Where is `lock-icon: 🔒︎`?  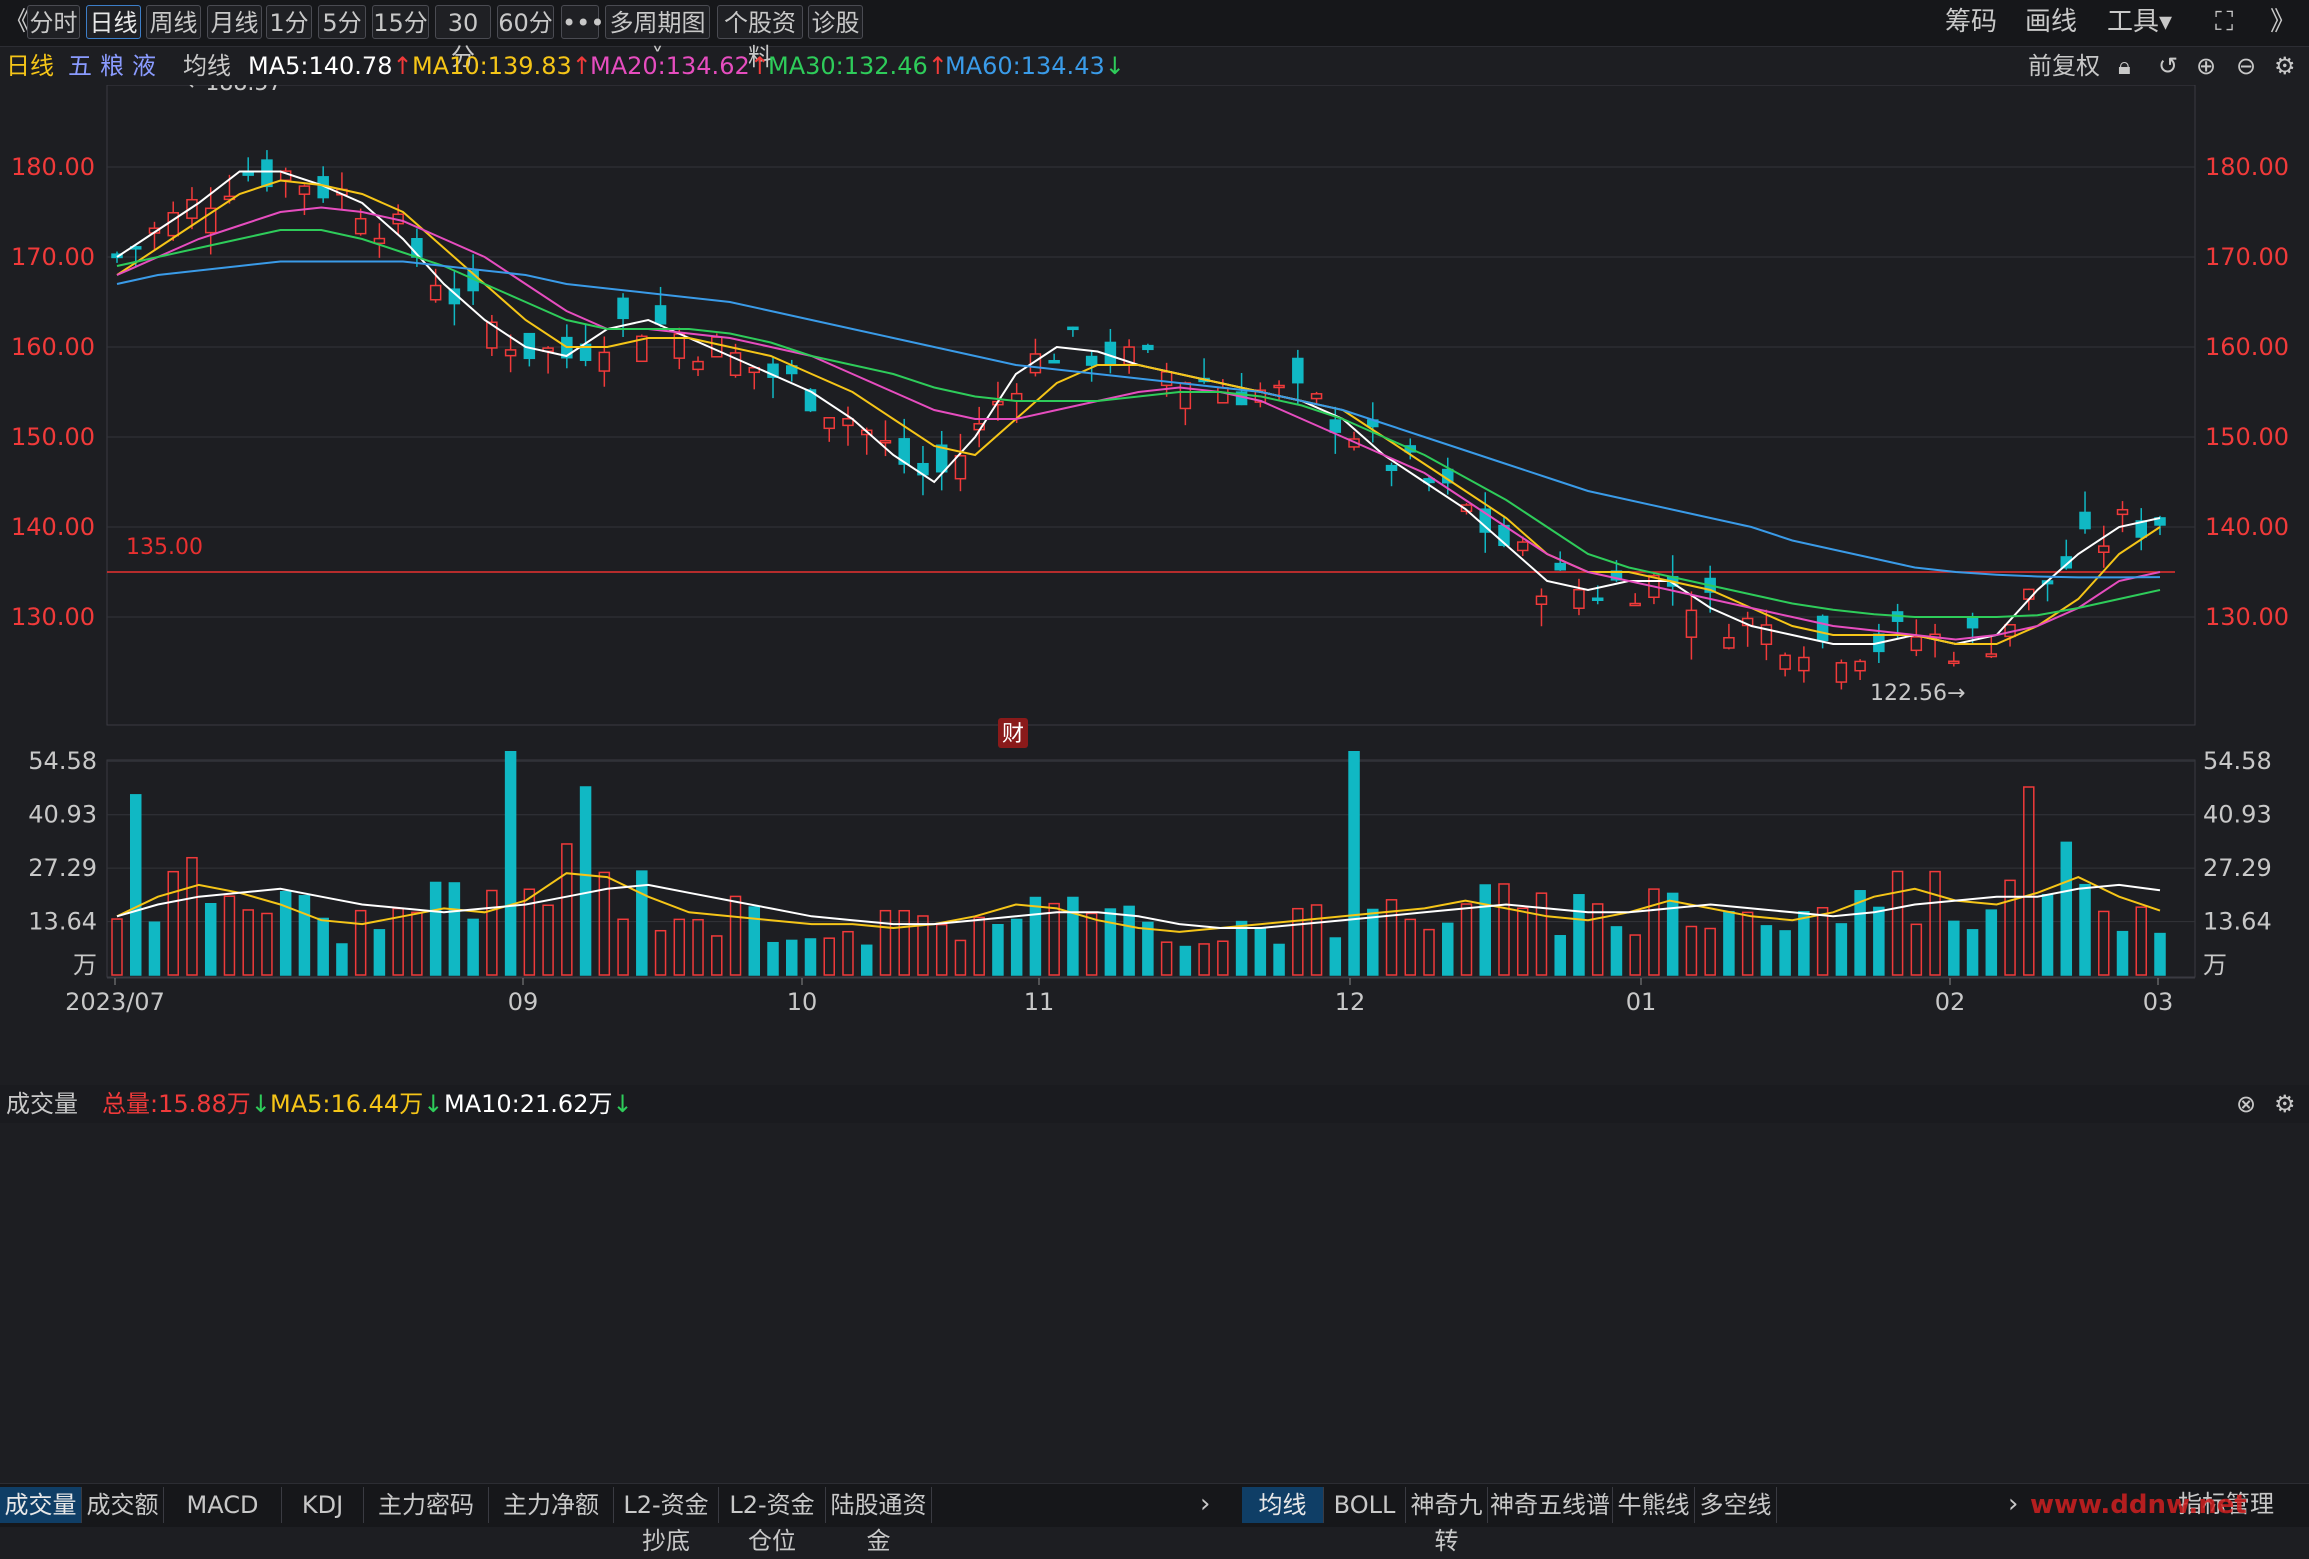
lock-icon: 🔒︎ is located at coordinates (2124, 66).